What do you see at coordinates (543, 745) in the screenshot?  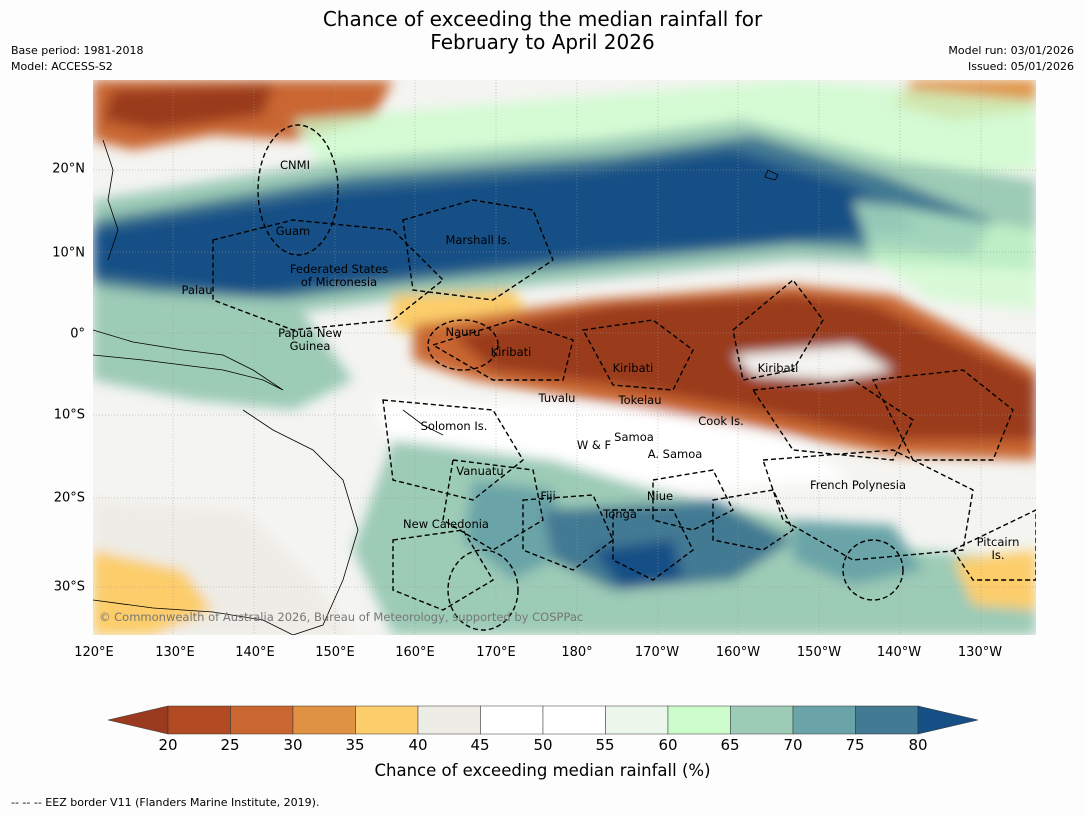 I see `colorbar-tick: 50` at bounding box center [543, 745].